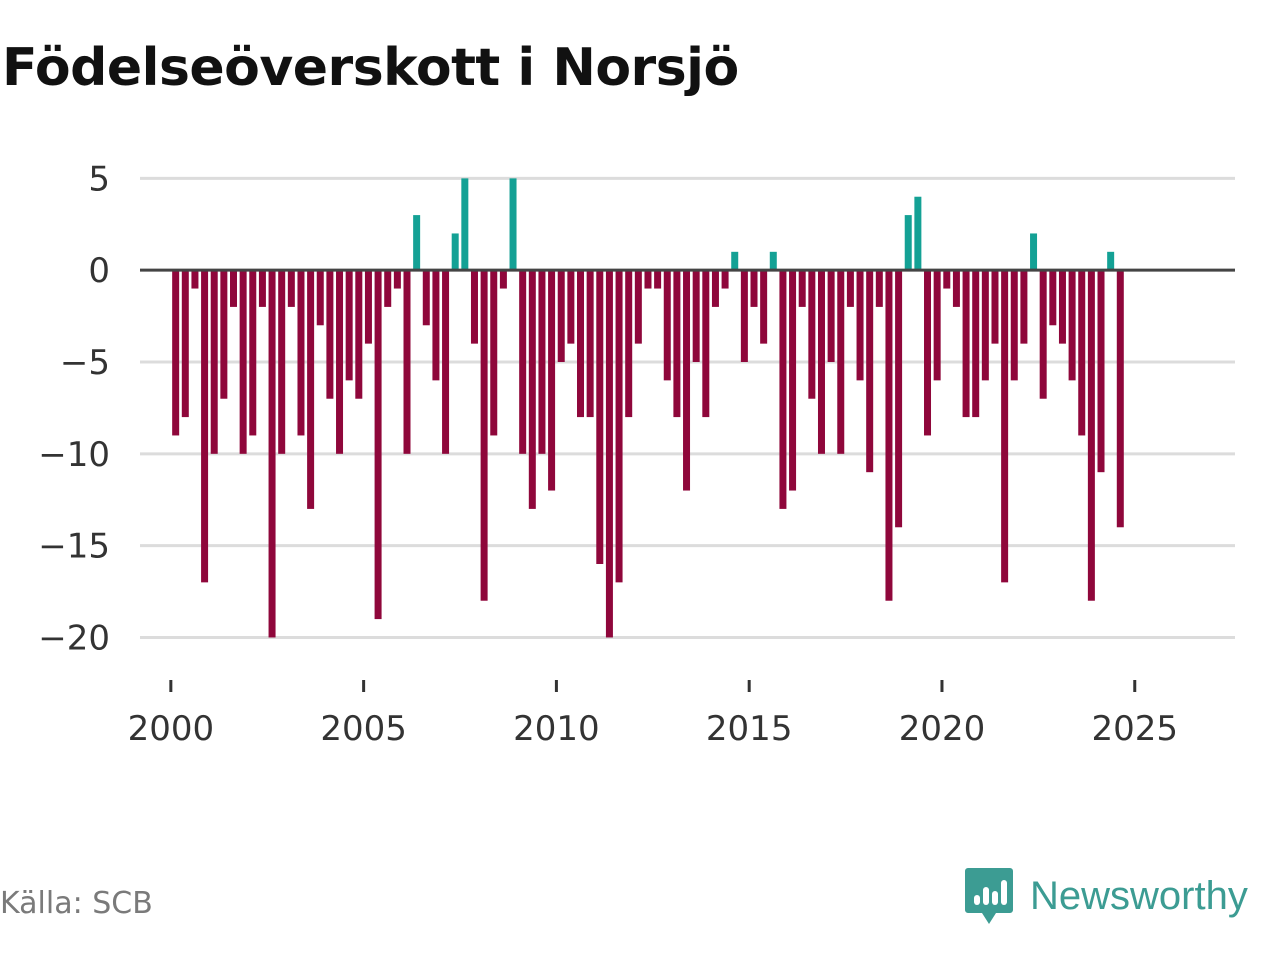 This screenshot has width=1280, height=960. What do you see at coordinates (74, 408) in the screenshot?
I see `y-axis: 5 0 −5 −10 −15 −20` at bounding box center [74, 408].